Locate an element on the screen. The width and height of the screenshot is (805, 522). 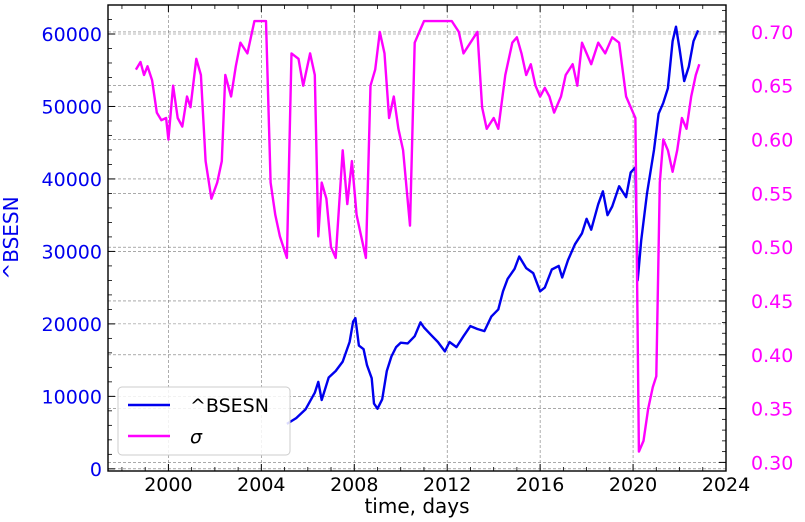
y-right-tick-label: 0.45 is located at coordinates (772, 302).